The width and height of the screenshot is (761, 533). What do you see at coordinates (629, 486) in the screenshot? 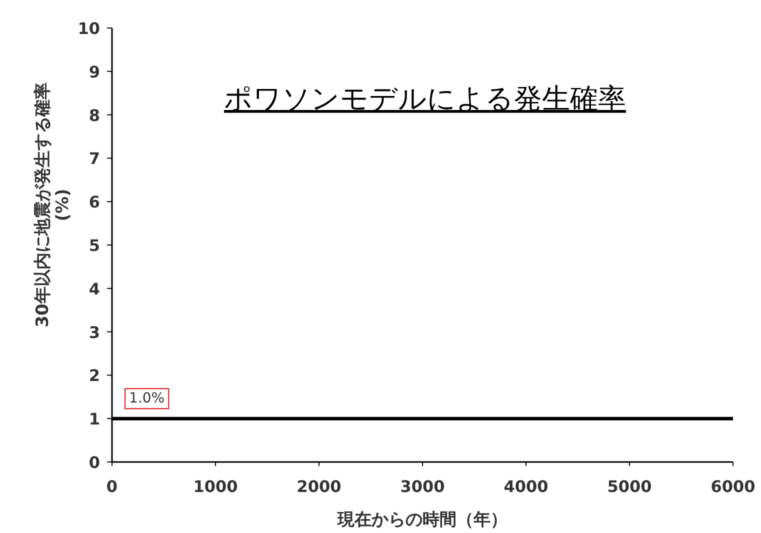
I see `x-tick-label: 5000` at bounding box center [629, 486].